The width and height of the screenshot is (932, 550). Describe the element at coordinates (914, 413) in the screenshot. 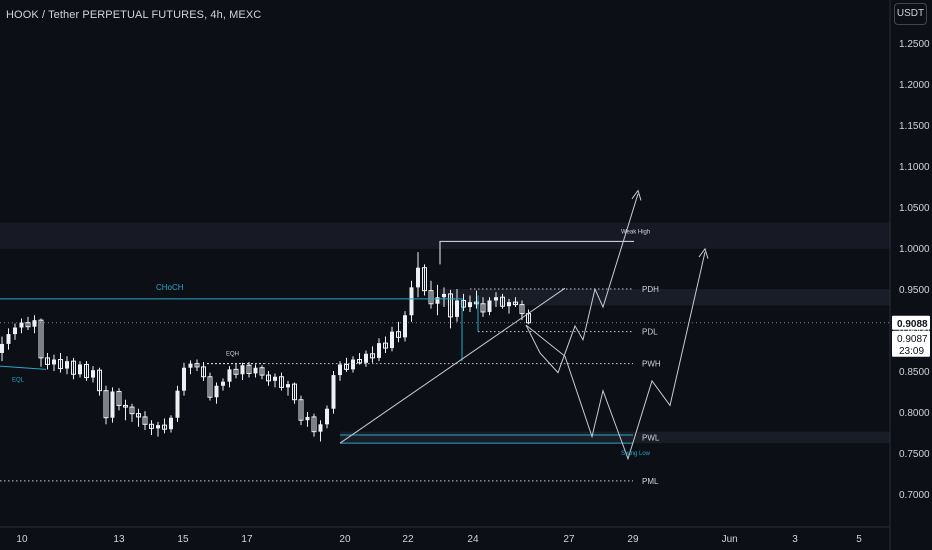

I see `y-tick-label: 0.8000` at that location.